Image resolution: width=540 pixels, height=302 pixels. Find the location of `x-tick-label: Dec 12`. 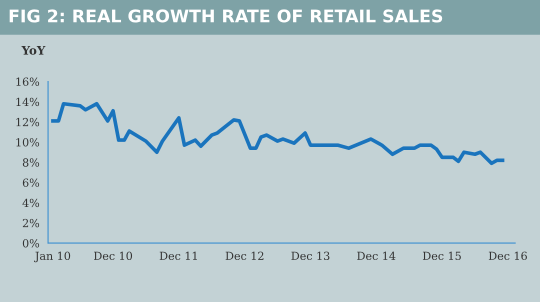

x-tick-label: Dec 12 is located at coordinates (245, 256).